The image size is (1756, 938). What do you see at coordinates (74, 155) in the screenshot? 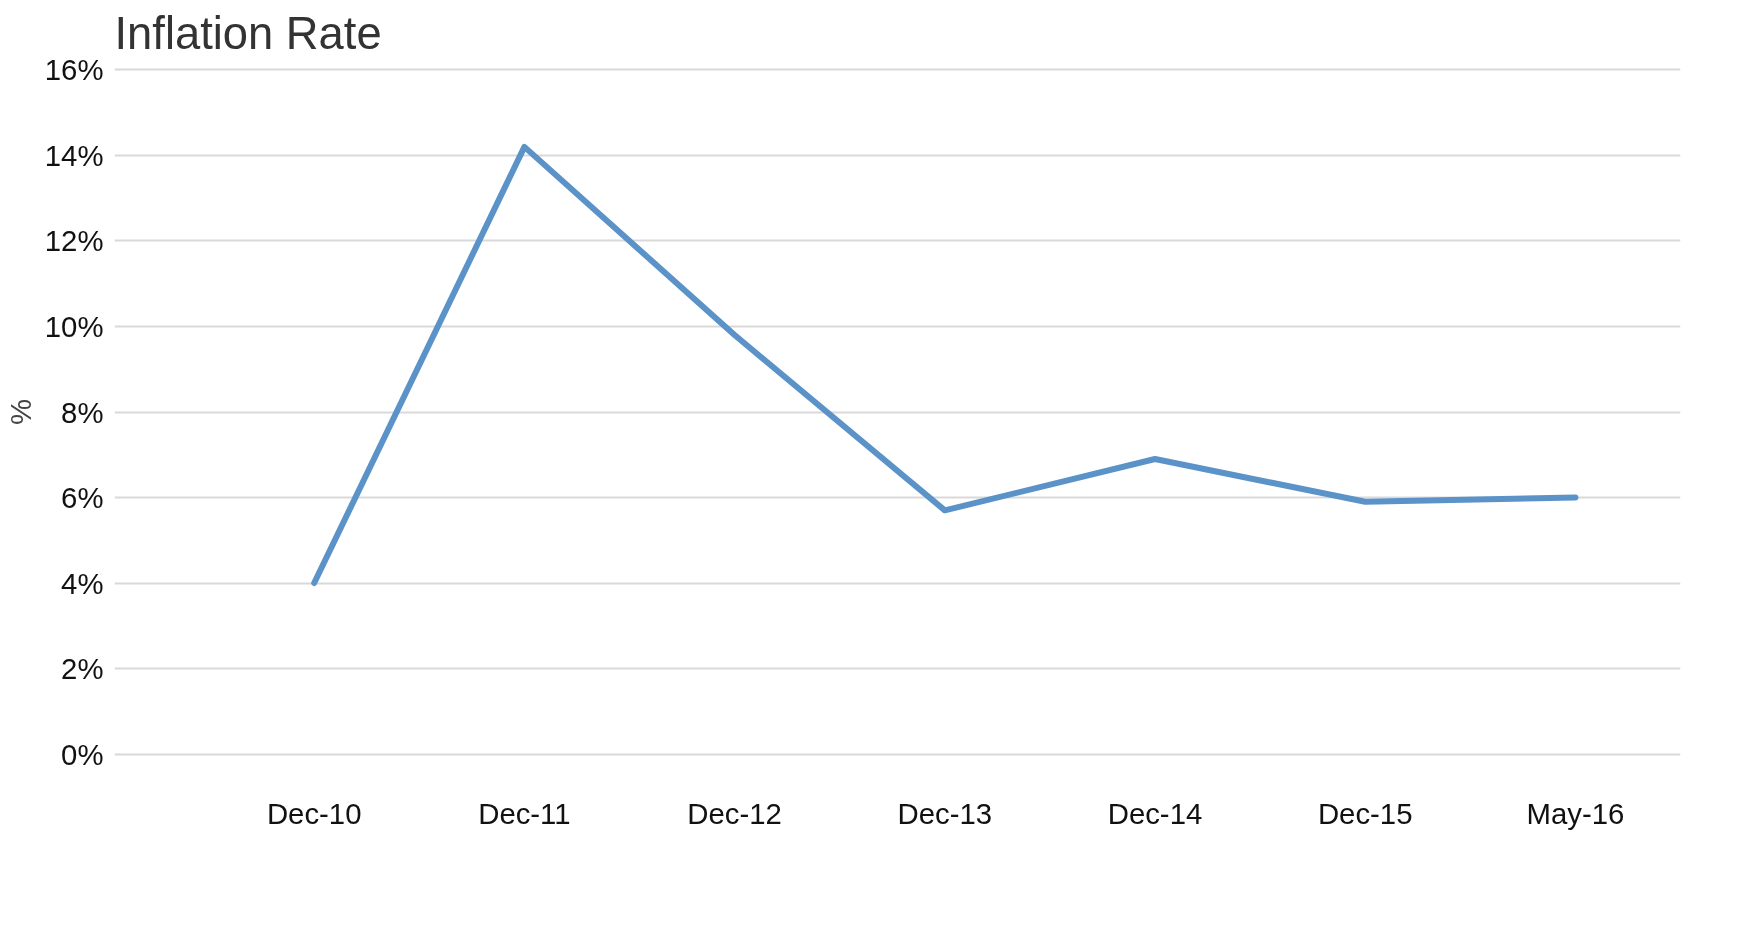
I see `y-tick-label: 14%` at bounding box center [74, 155].